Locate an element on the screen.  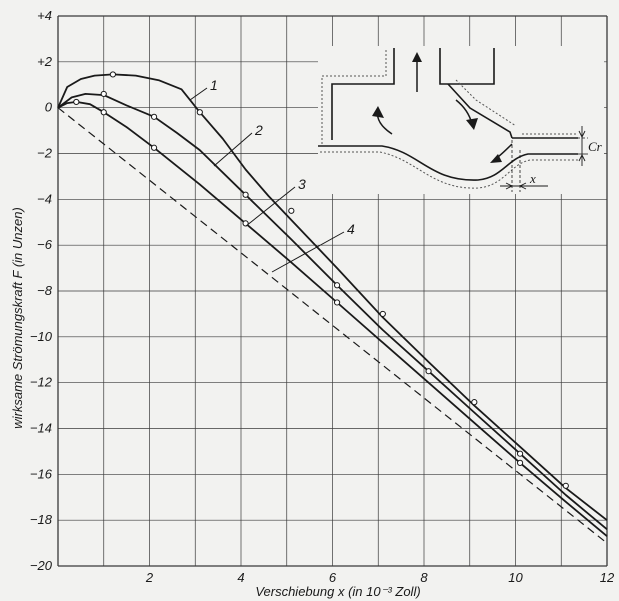
x-tick-label: 6 is located at coordinates (333, 577).